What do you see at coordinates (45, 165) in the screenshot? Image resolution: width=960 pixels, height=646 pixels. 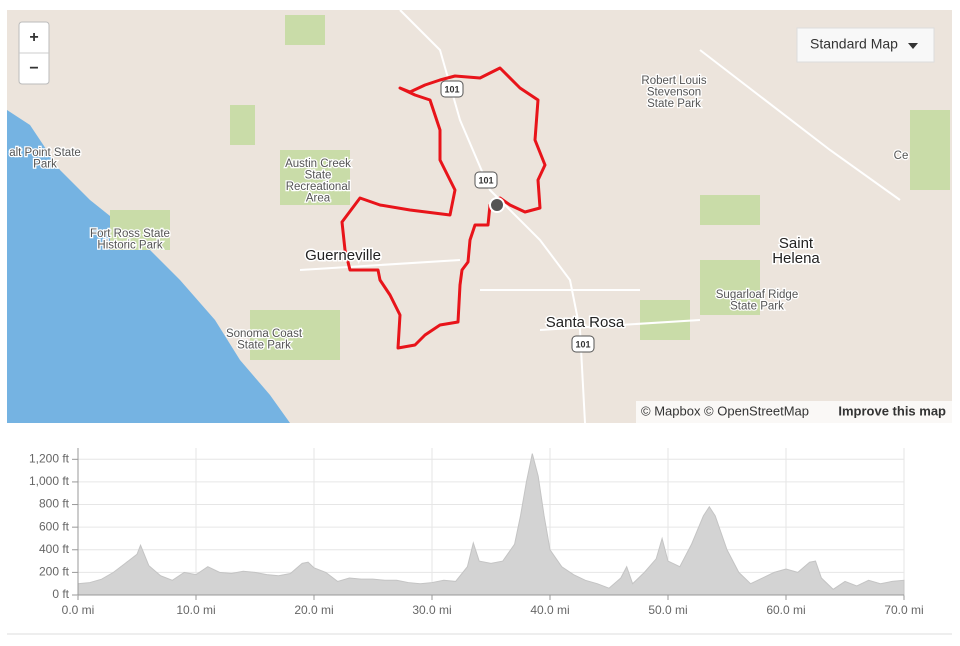 I see `park-label: Park` at bounding box center [45, 165].